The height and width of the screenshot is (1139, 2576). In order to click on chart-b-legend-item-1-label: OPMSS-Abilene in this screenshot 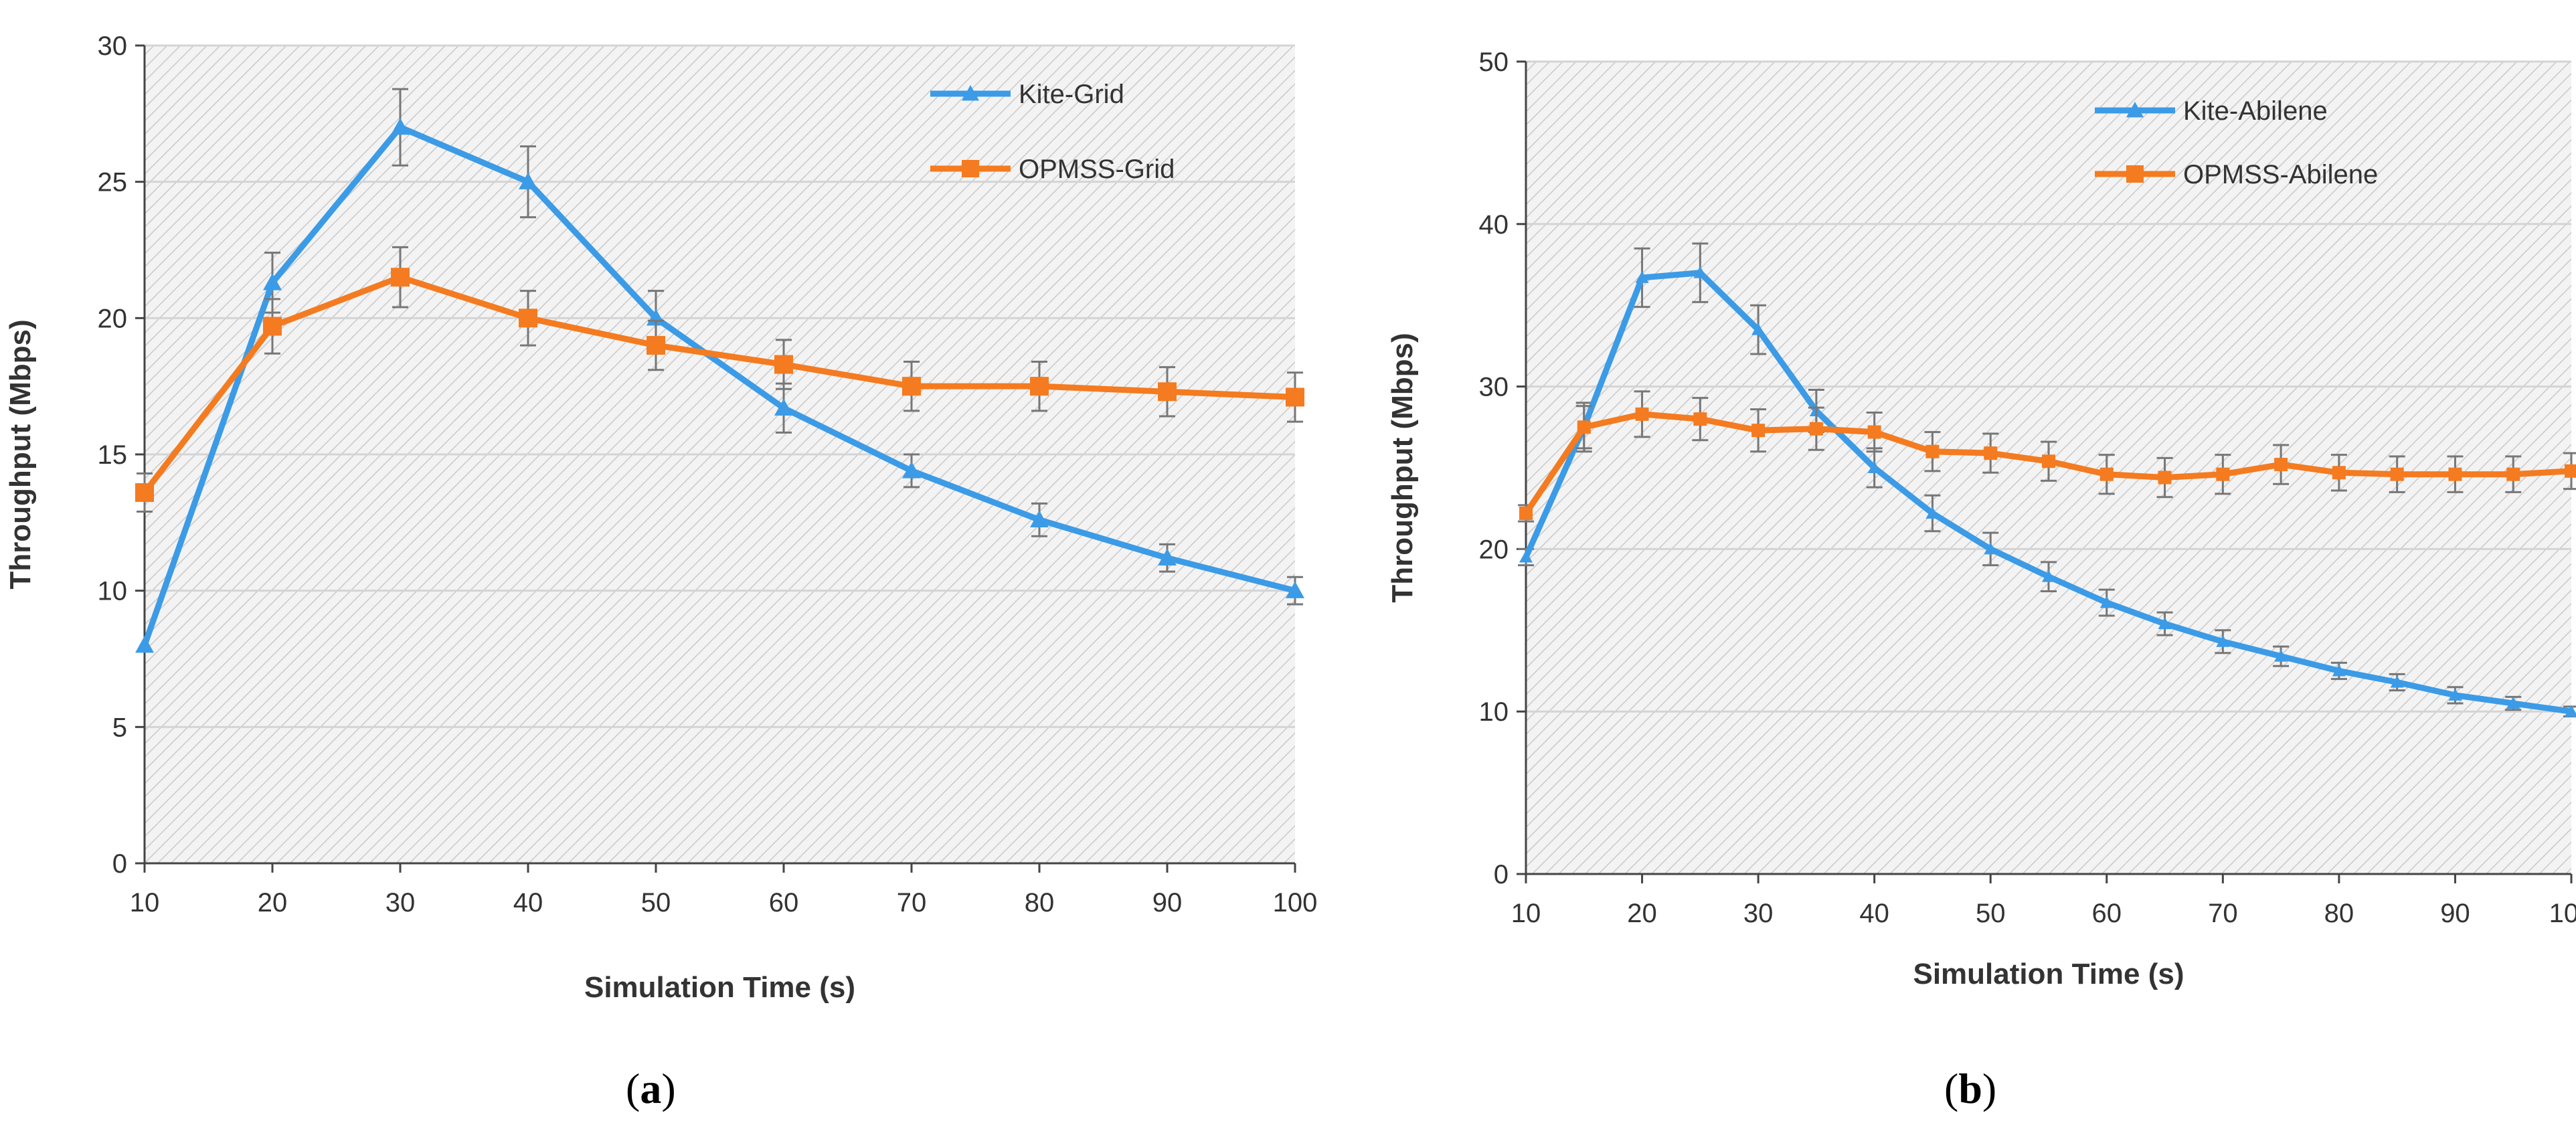, I will do `click(2280, 174)`.